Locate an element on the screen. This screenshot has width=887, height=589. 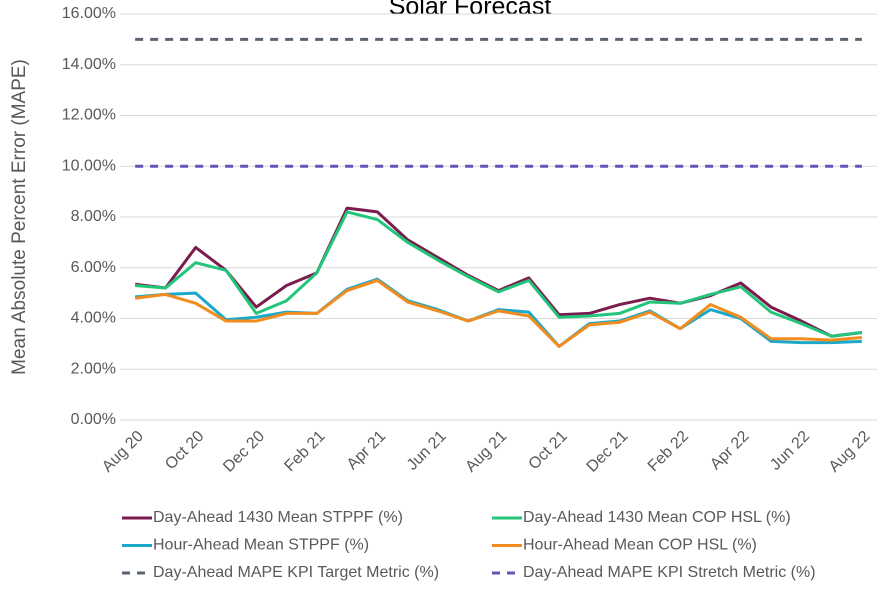
legend-label: Day-Ahead 1430 Mean COP HSL (%) is located at coordinates (657, 517).